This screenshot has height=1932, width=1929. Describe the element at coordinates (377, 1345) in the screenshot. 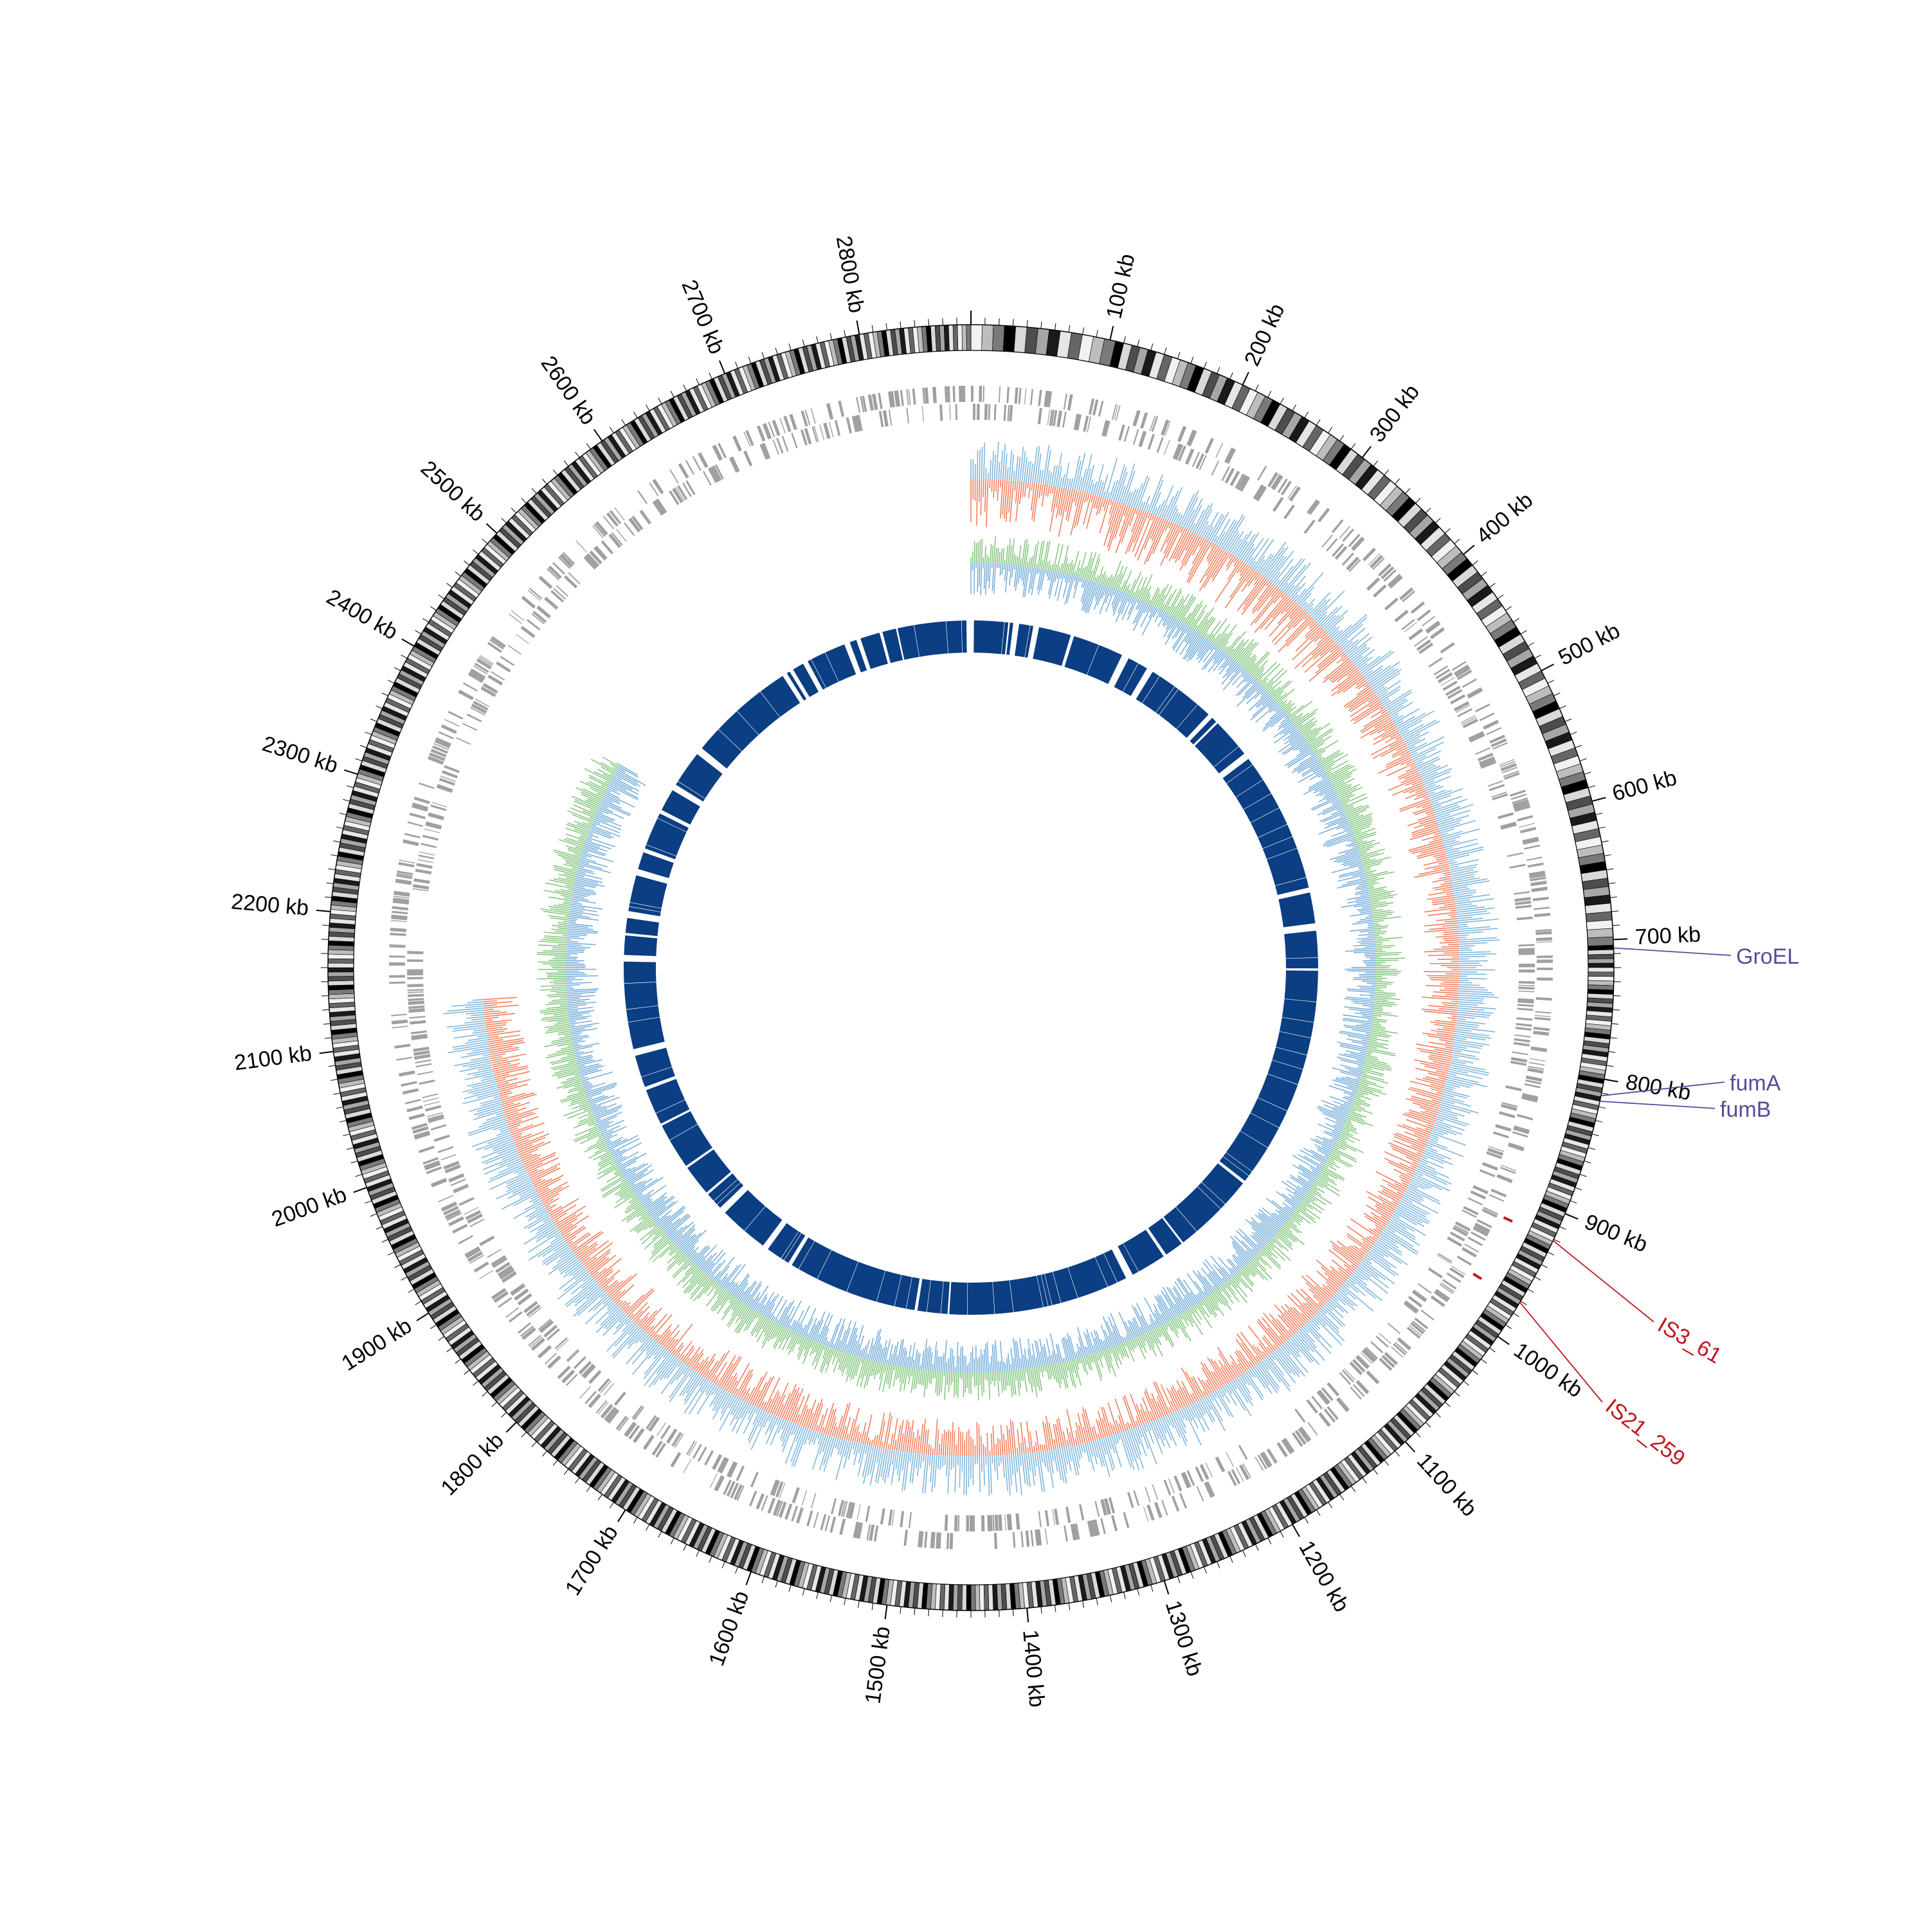

I see `tick-label: 1900 kb` at that location.